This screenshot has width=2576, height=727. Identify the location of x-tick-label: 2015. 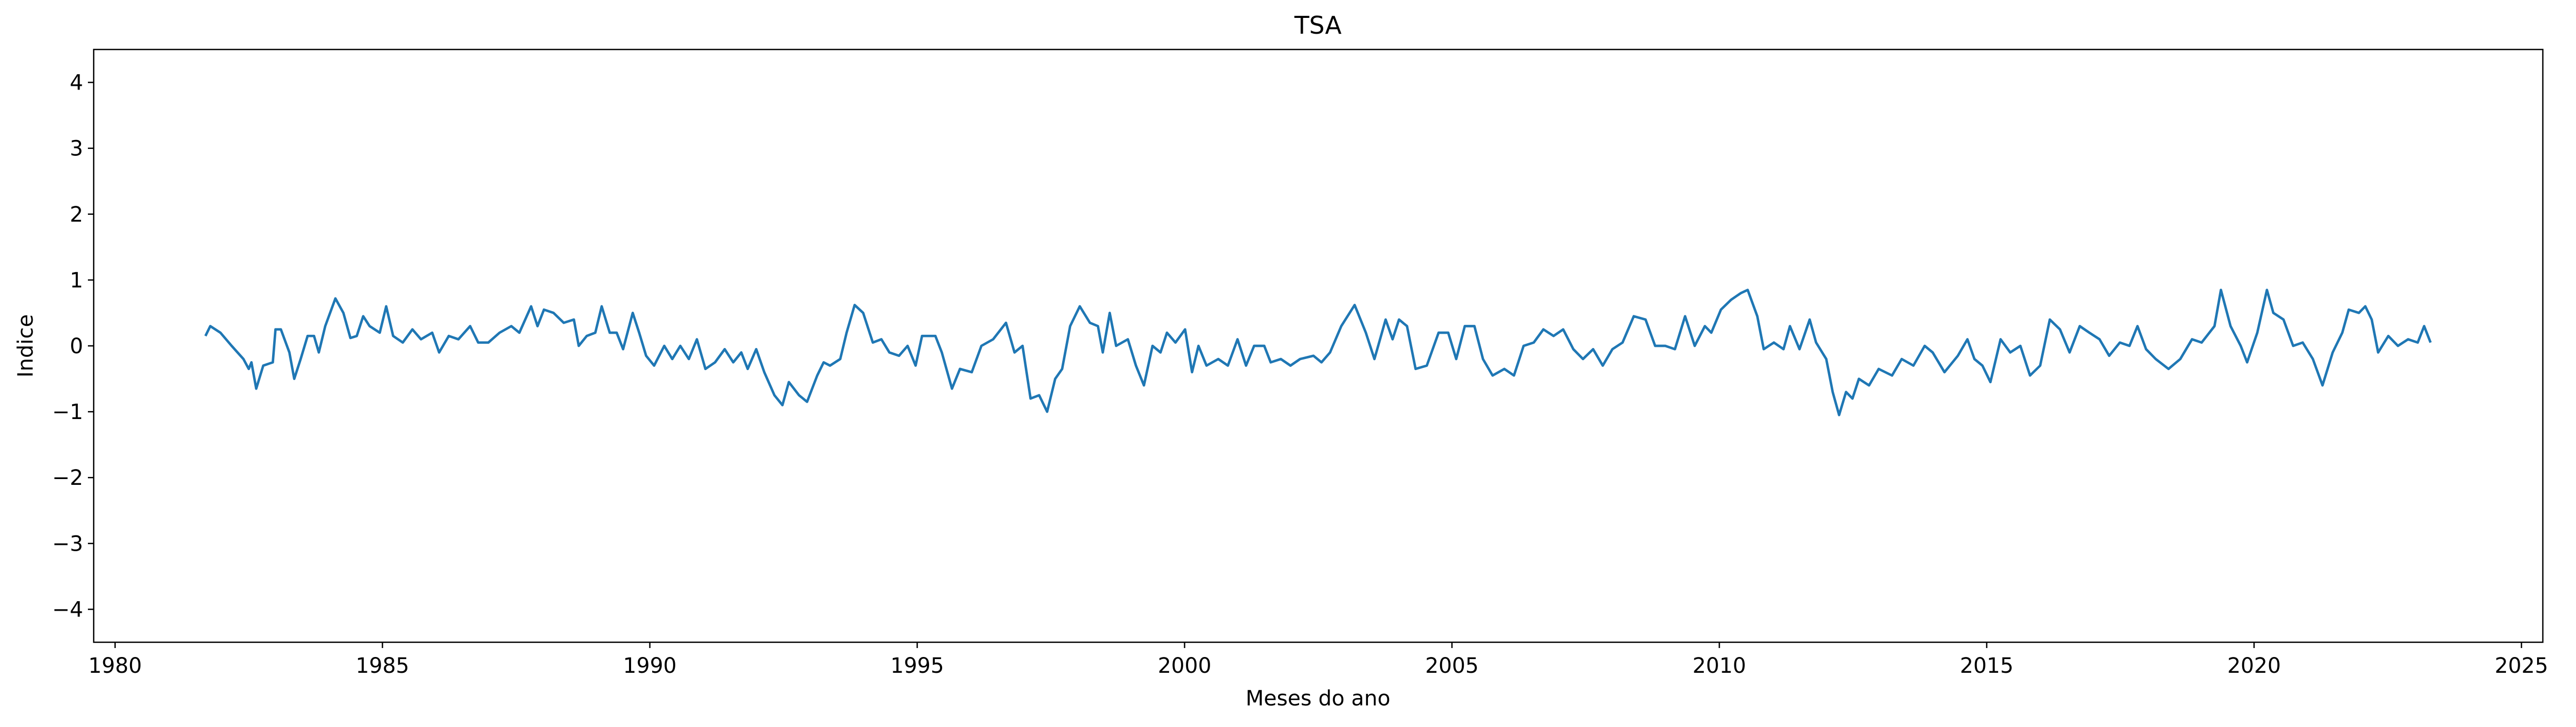
(1987, 666).